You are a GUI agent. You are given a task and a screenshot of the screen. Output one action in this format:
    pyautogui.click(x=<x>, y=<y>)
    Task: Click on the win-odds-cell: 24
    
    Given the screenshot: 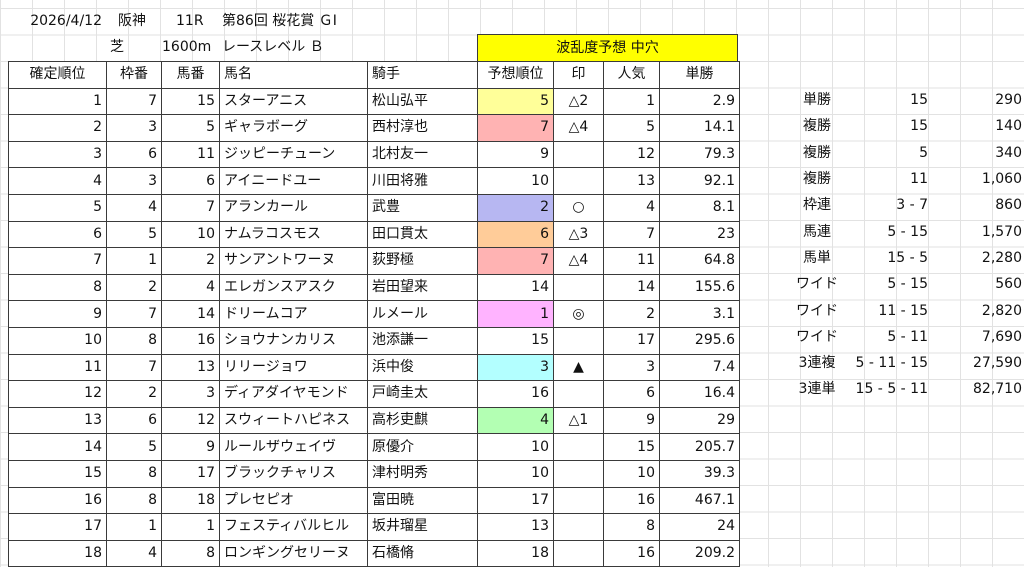 What is the action you would take?
    pyautogui.click(x=699, y=527)
    